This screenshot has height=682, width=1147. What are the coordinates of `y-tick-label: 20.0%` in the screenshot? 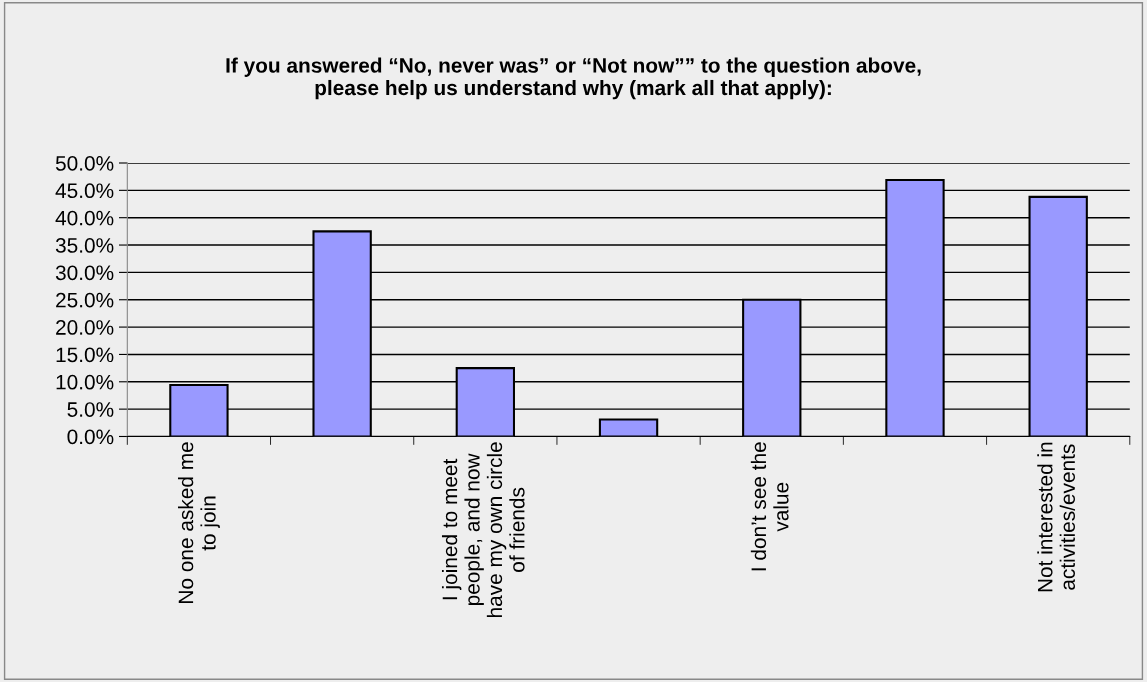 It's located at (85, 327).